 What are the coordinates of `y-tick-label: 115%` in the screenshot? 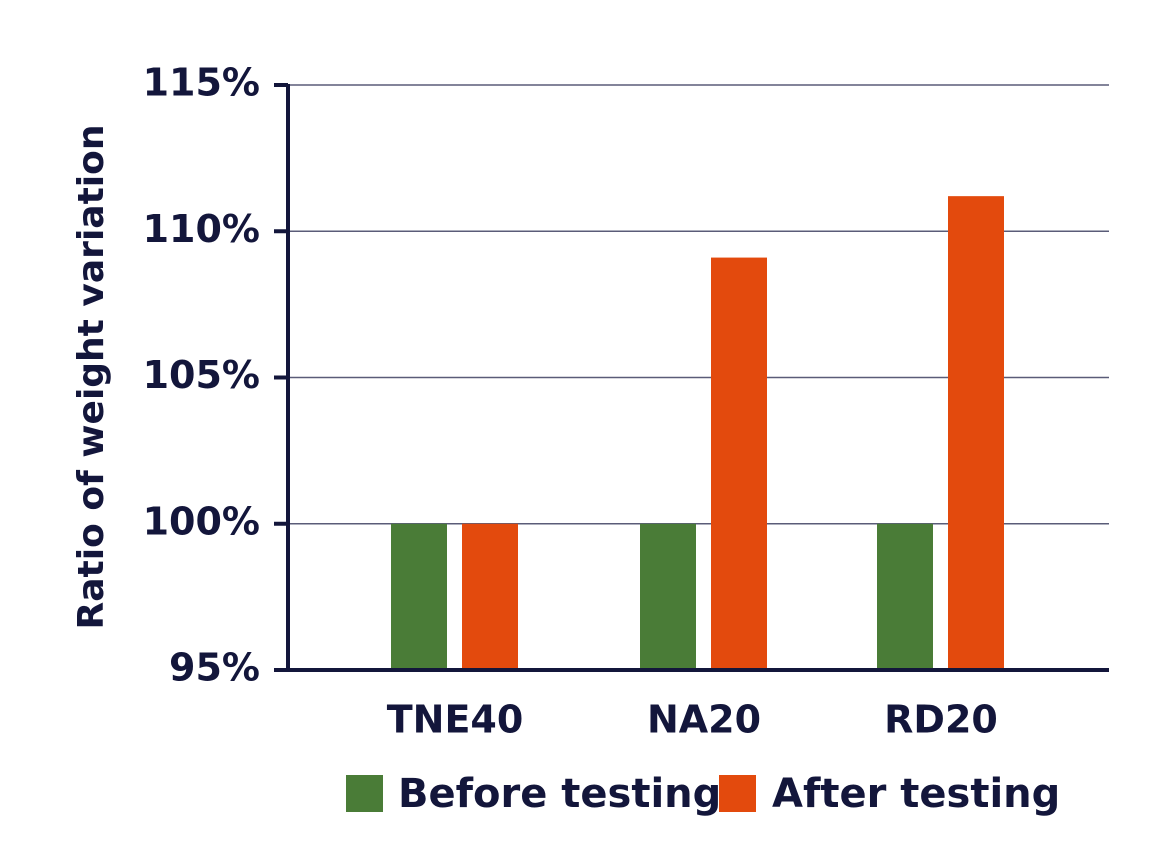 It's located at (201, 83).